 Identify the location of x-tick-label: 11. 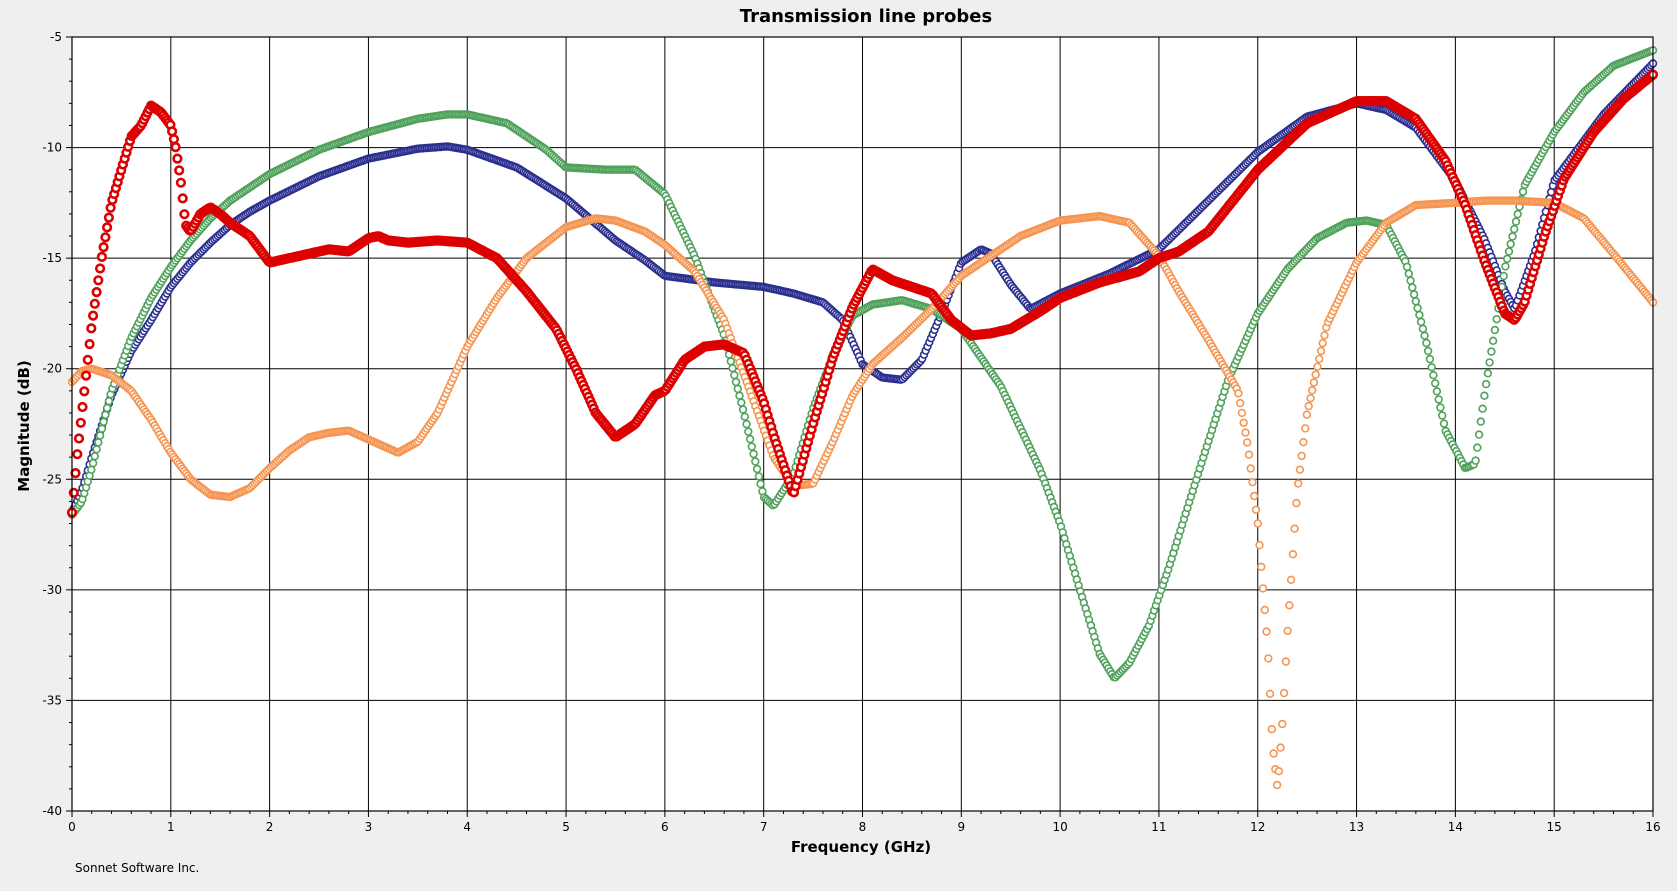
(1158, 827).